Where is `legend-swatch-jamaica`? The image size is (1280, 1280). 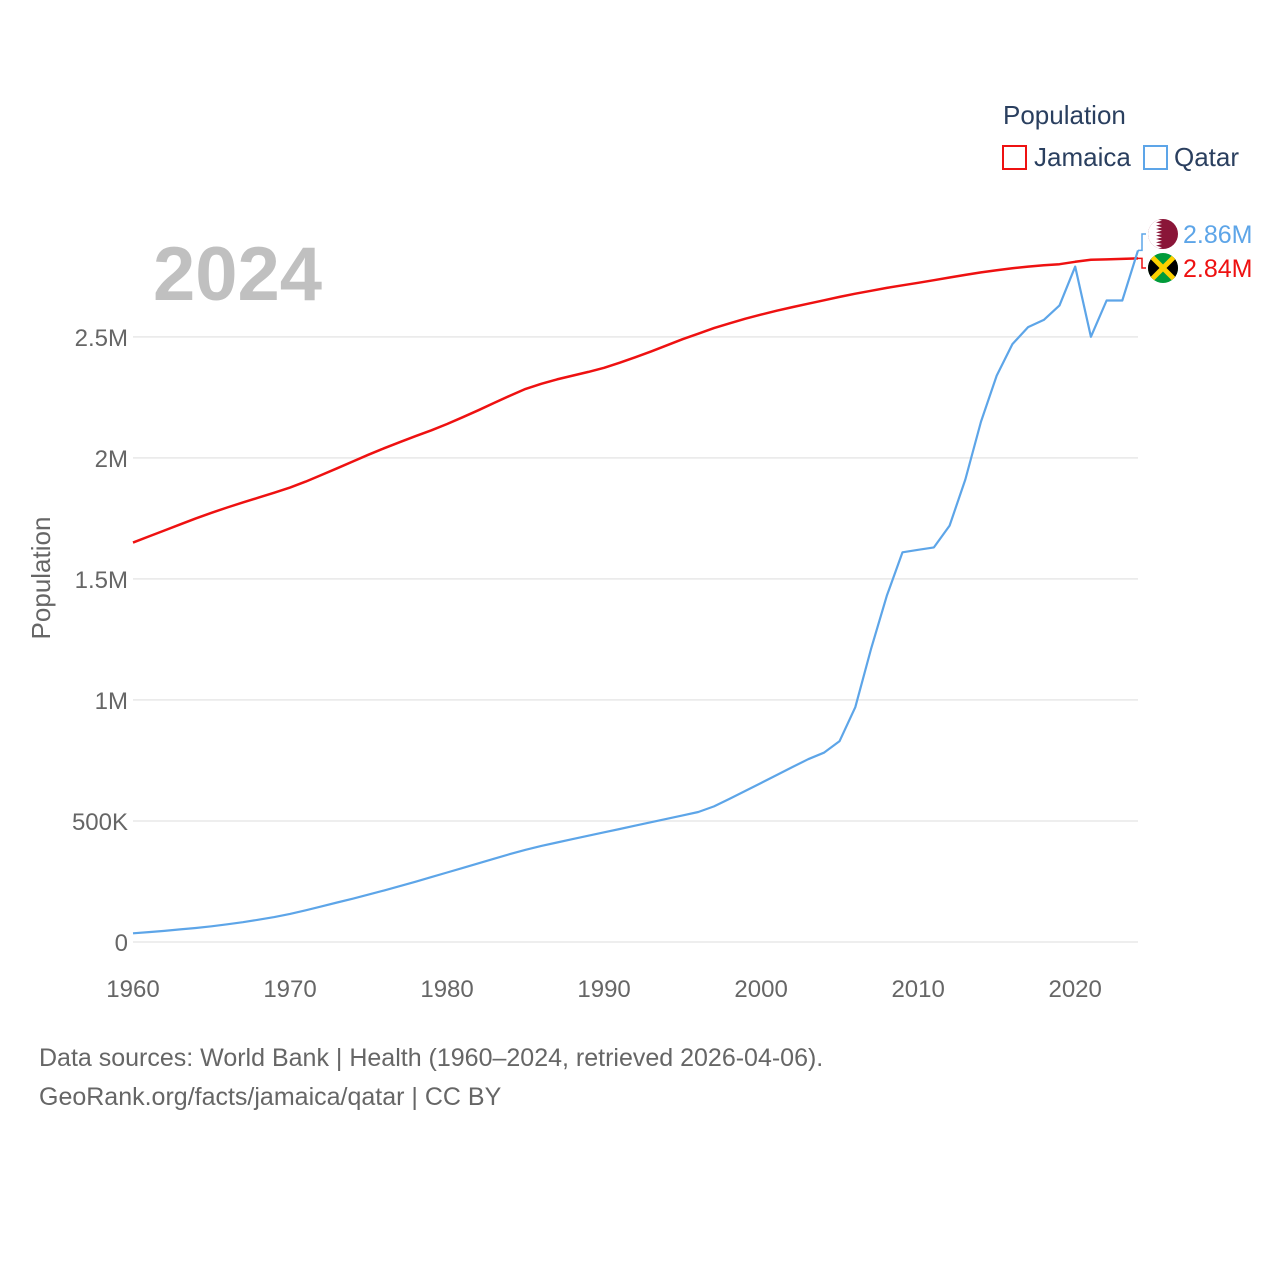
legend-swatch-jamaica is located at coordinates (1014, 157).